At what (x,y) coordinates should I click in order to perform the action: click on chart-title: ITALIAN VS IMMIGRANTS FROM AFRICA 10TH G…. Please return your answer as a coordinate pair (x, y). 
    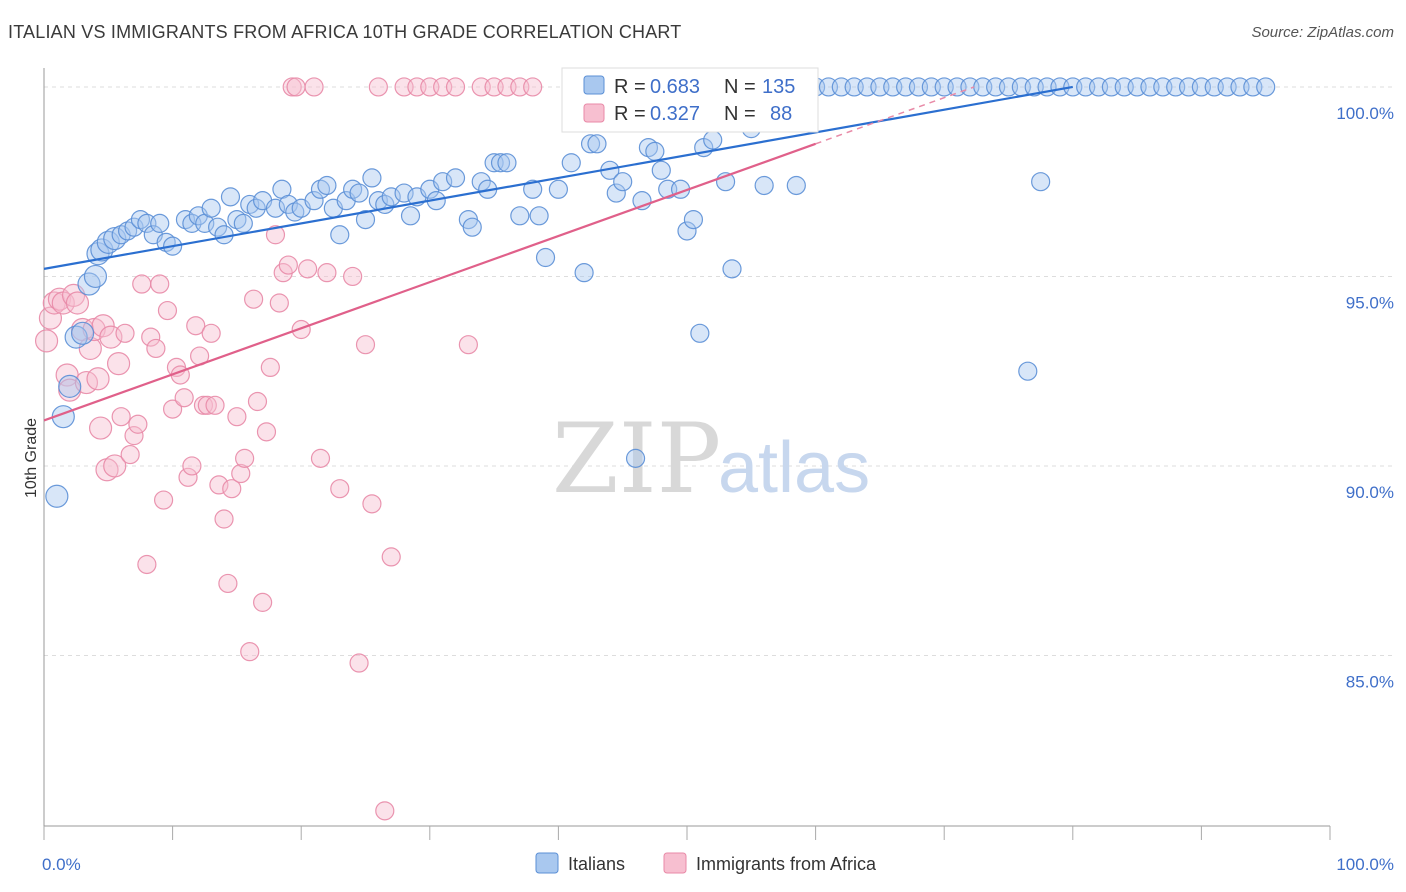
    Looking at the image, I should click on (345, 32).